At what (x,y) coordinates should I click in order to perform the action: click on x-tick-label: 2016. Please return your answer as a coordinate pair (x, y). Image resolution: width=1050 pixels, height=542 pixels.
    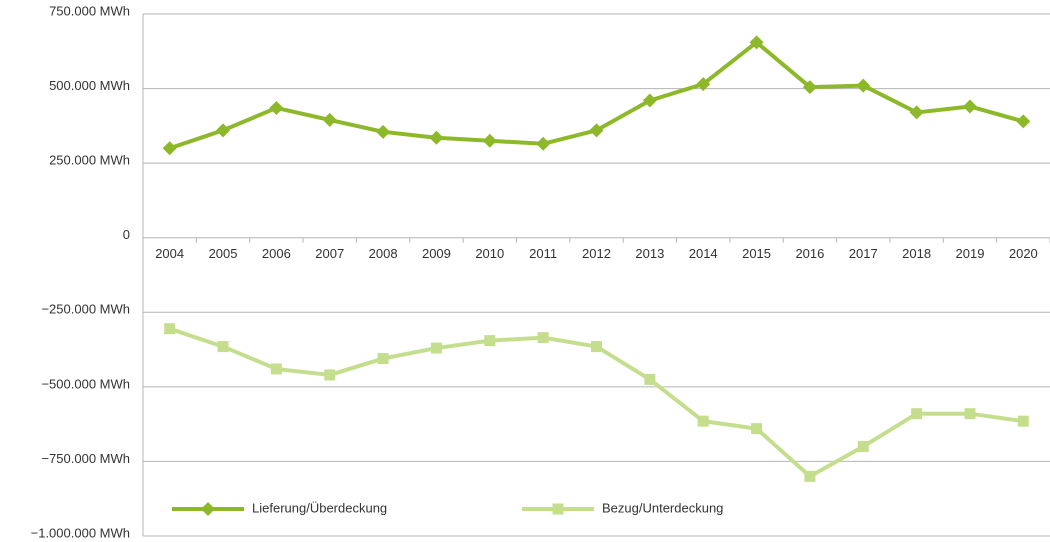
    Looking at the image, I should click on (809, 253).